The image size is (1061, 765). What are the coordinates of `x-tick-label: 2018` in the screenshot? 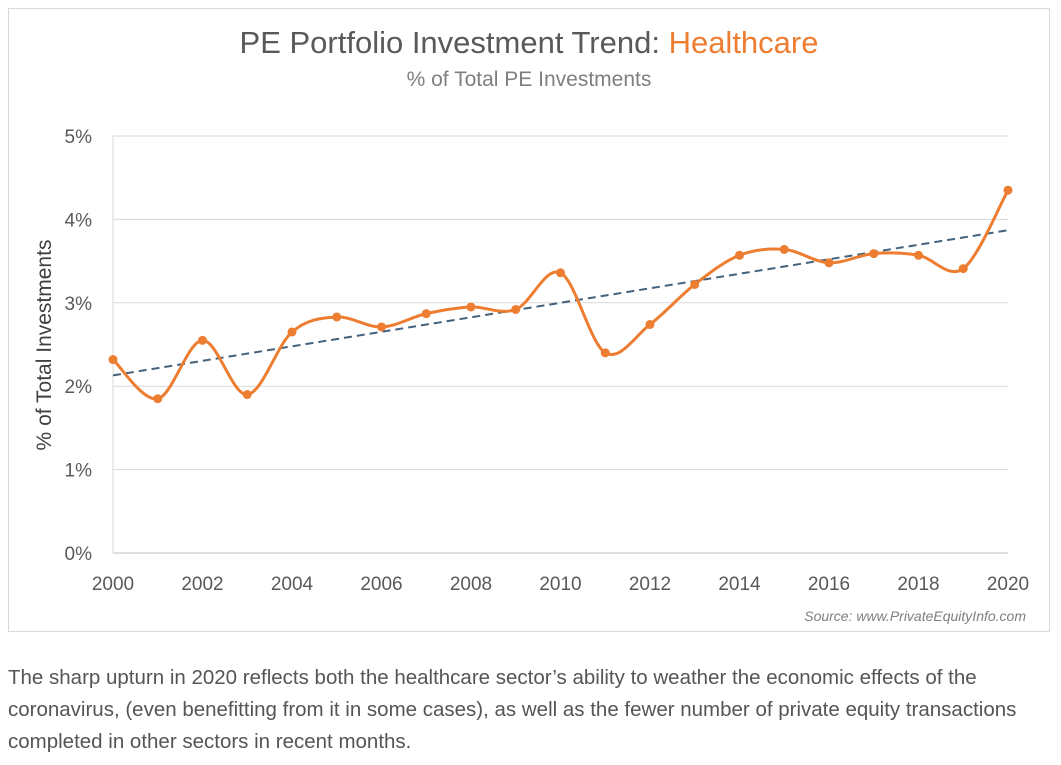 It's located at (918, 584).